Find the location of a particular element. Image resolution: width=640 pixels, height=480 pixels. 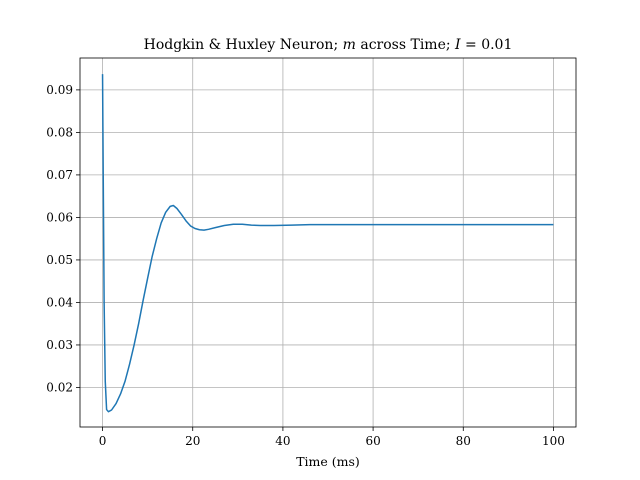

x-tick-label: 80 is located at coordinates (463, 441).